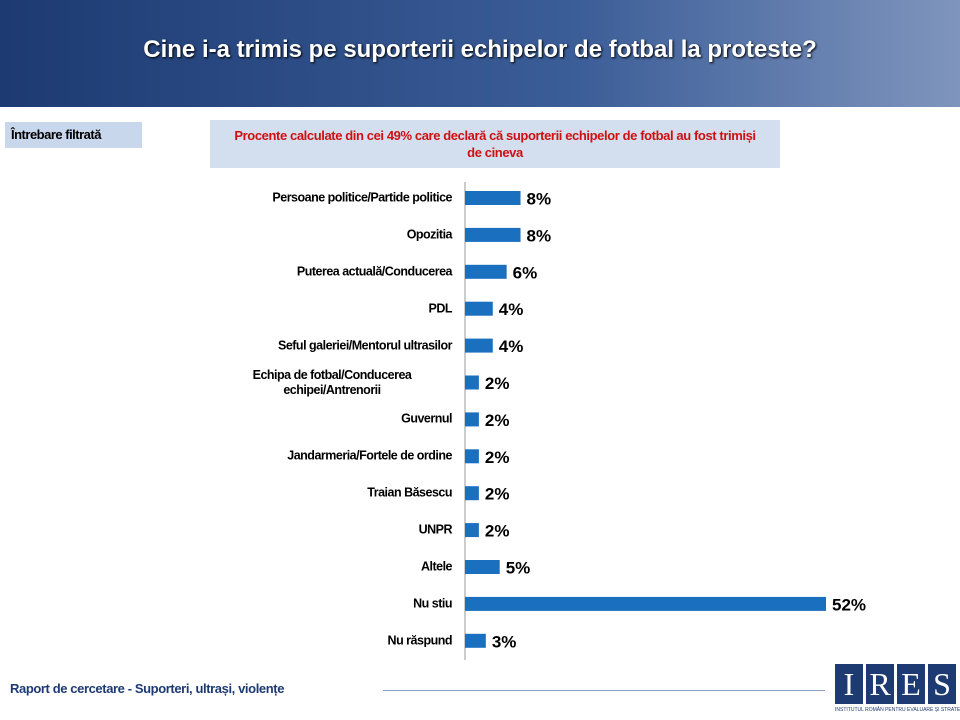 The height and width of the screenshot is (720, 960). What do you see at coordinates (849, 604) in the screenshot?
I see `value-label: 52%` at bounding box center [849, 604].